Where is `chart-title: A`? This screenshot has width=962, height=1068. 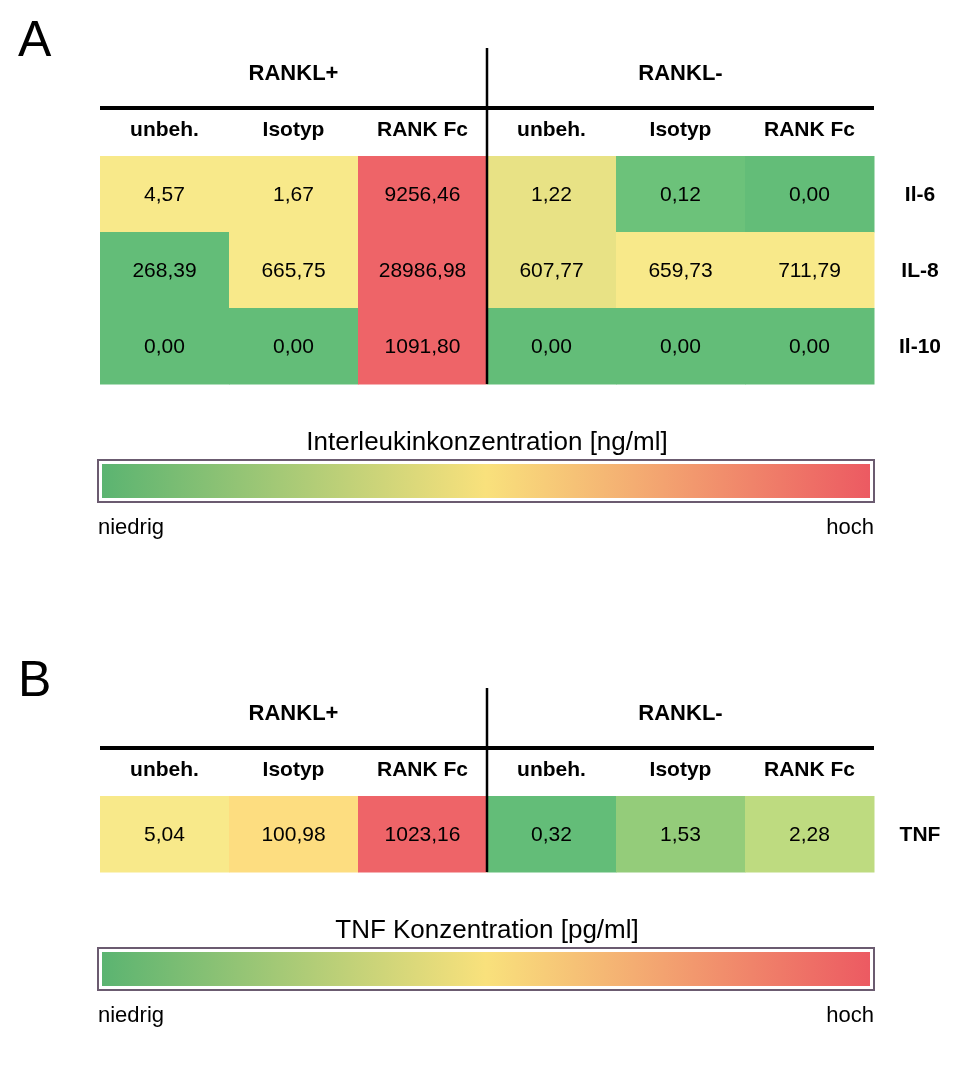
chart-title: A is located at coordinates (35, 39).